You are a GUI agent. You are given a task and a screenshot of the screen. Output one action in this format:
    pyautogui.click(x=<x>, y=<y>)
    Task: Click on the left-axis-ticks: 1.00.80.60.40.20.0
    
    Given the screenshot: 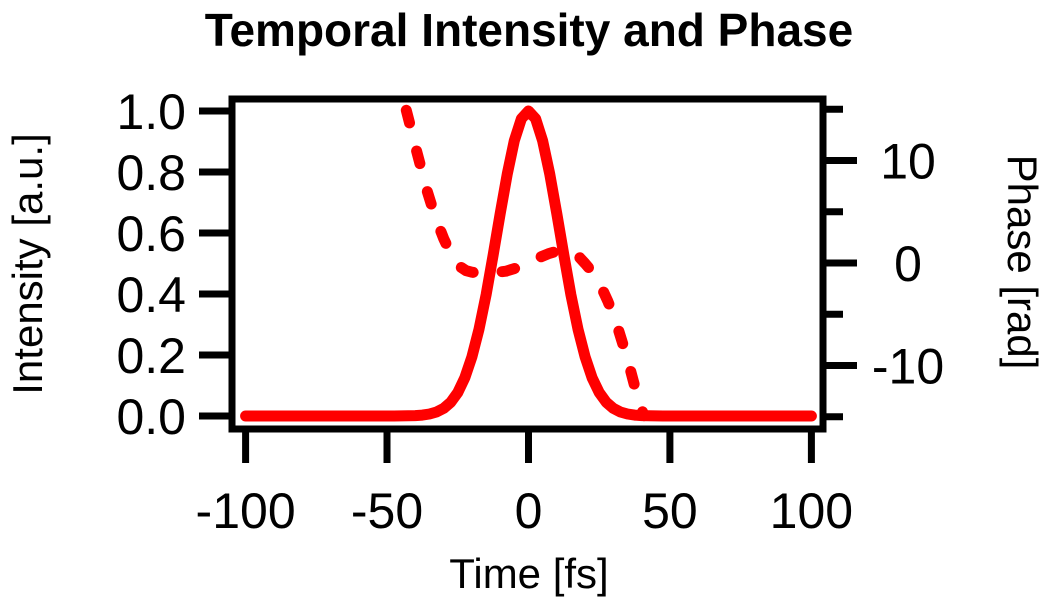 What is the action you would take?
    pyautogui.click(x=174, y=264)
    